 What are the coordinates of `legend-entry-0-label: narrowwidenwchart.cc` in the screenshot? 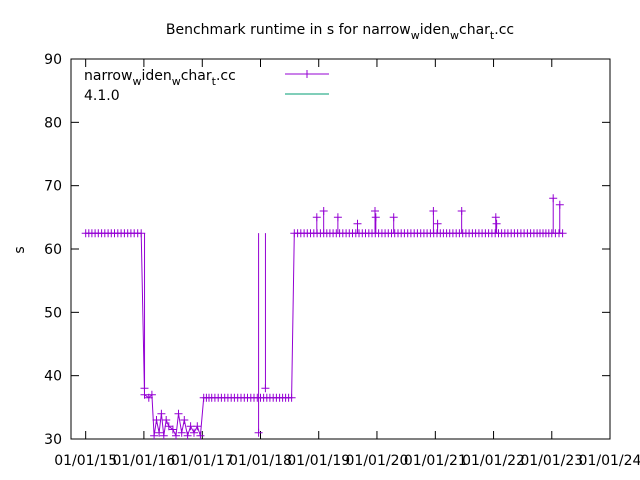 It's located at (160, 78).